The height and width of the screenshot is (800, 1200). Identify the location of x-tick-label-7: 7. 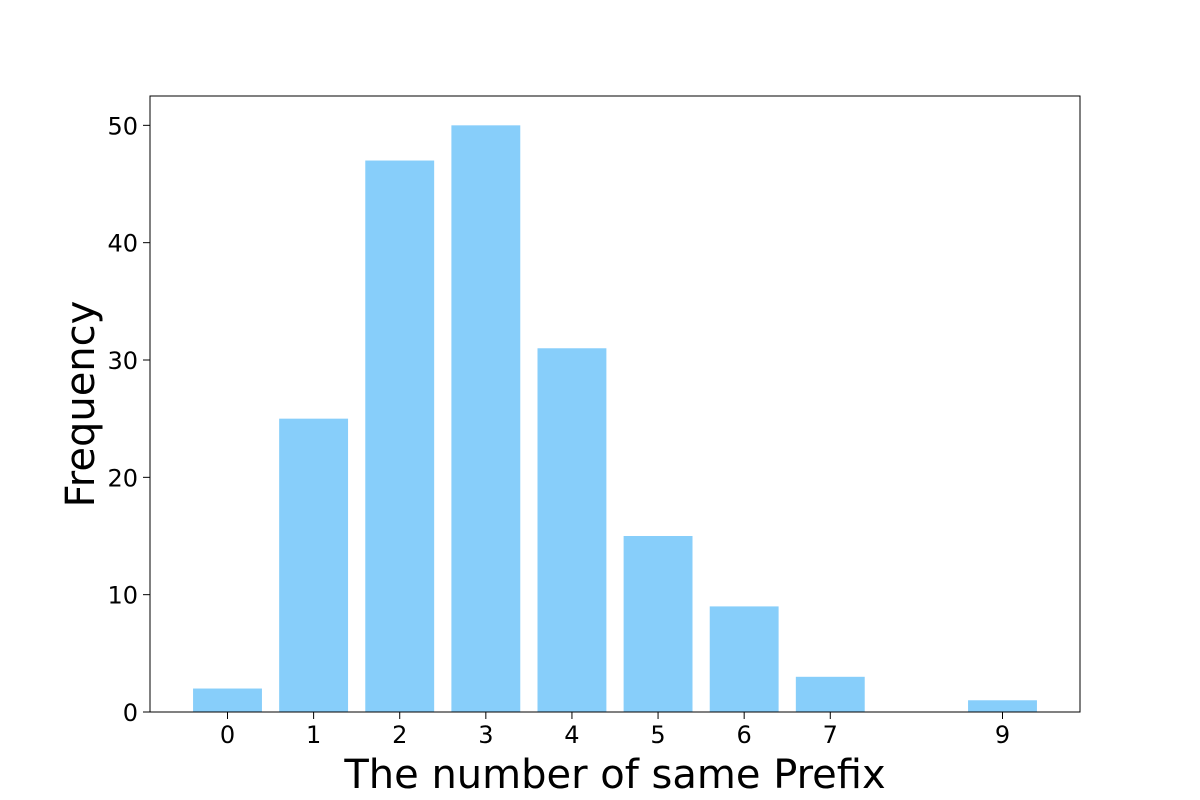
(830, 735).